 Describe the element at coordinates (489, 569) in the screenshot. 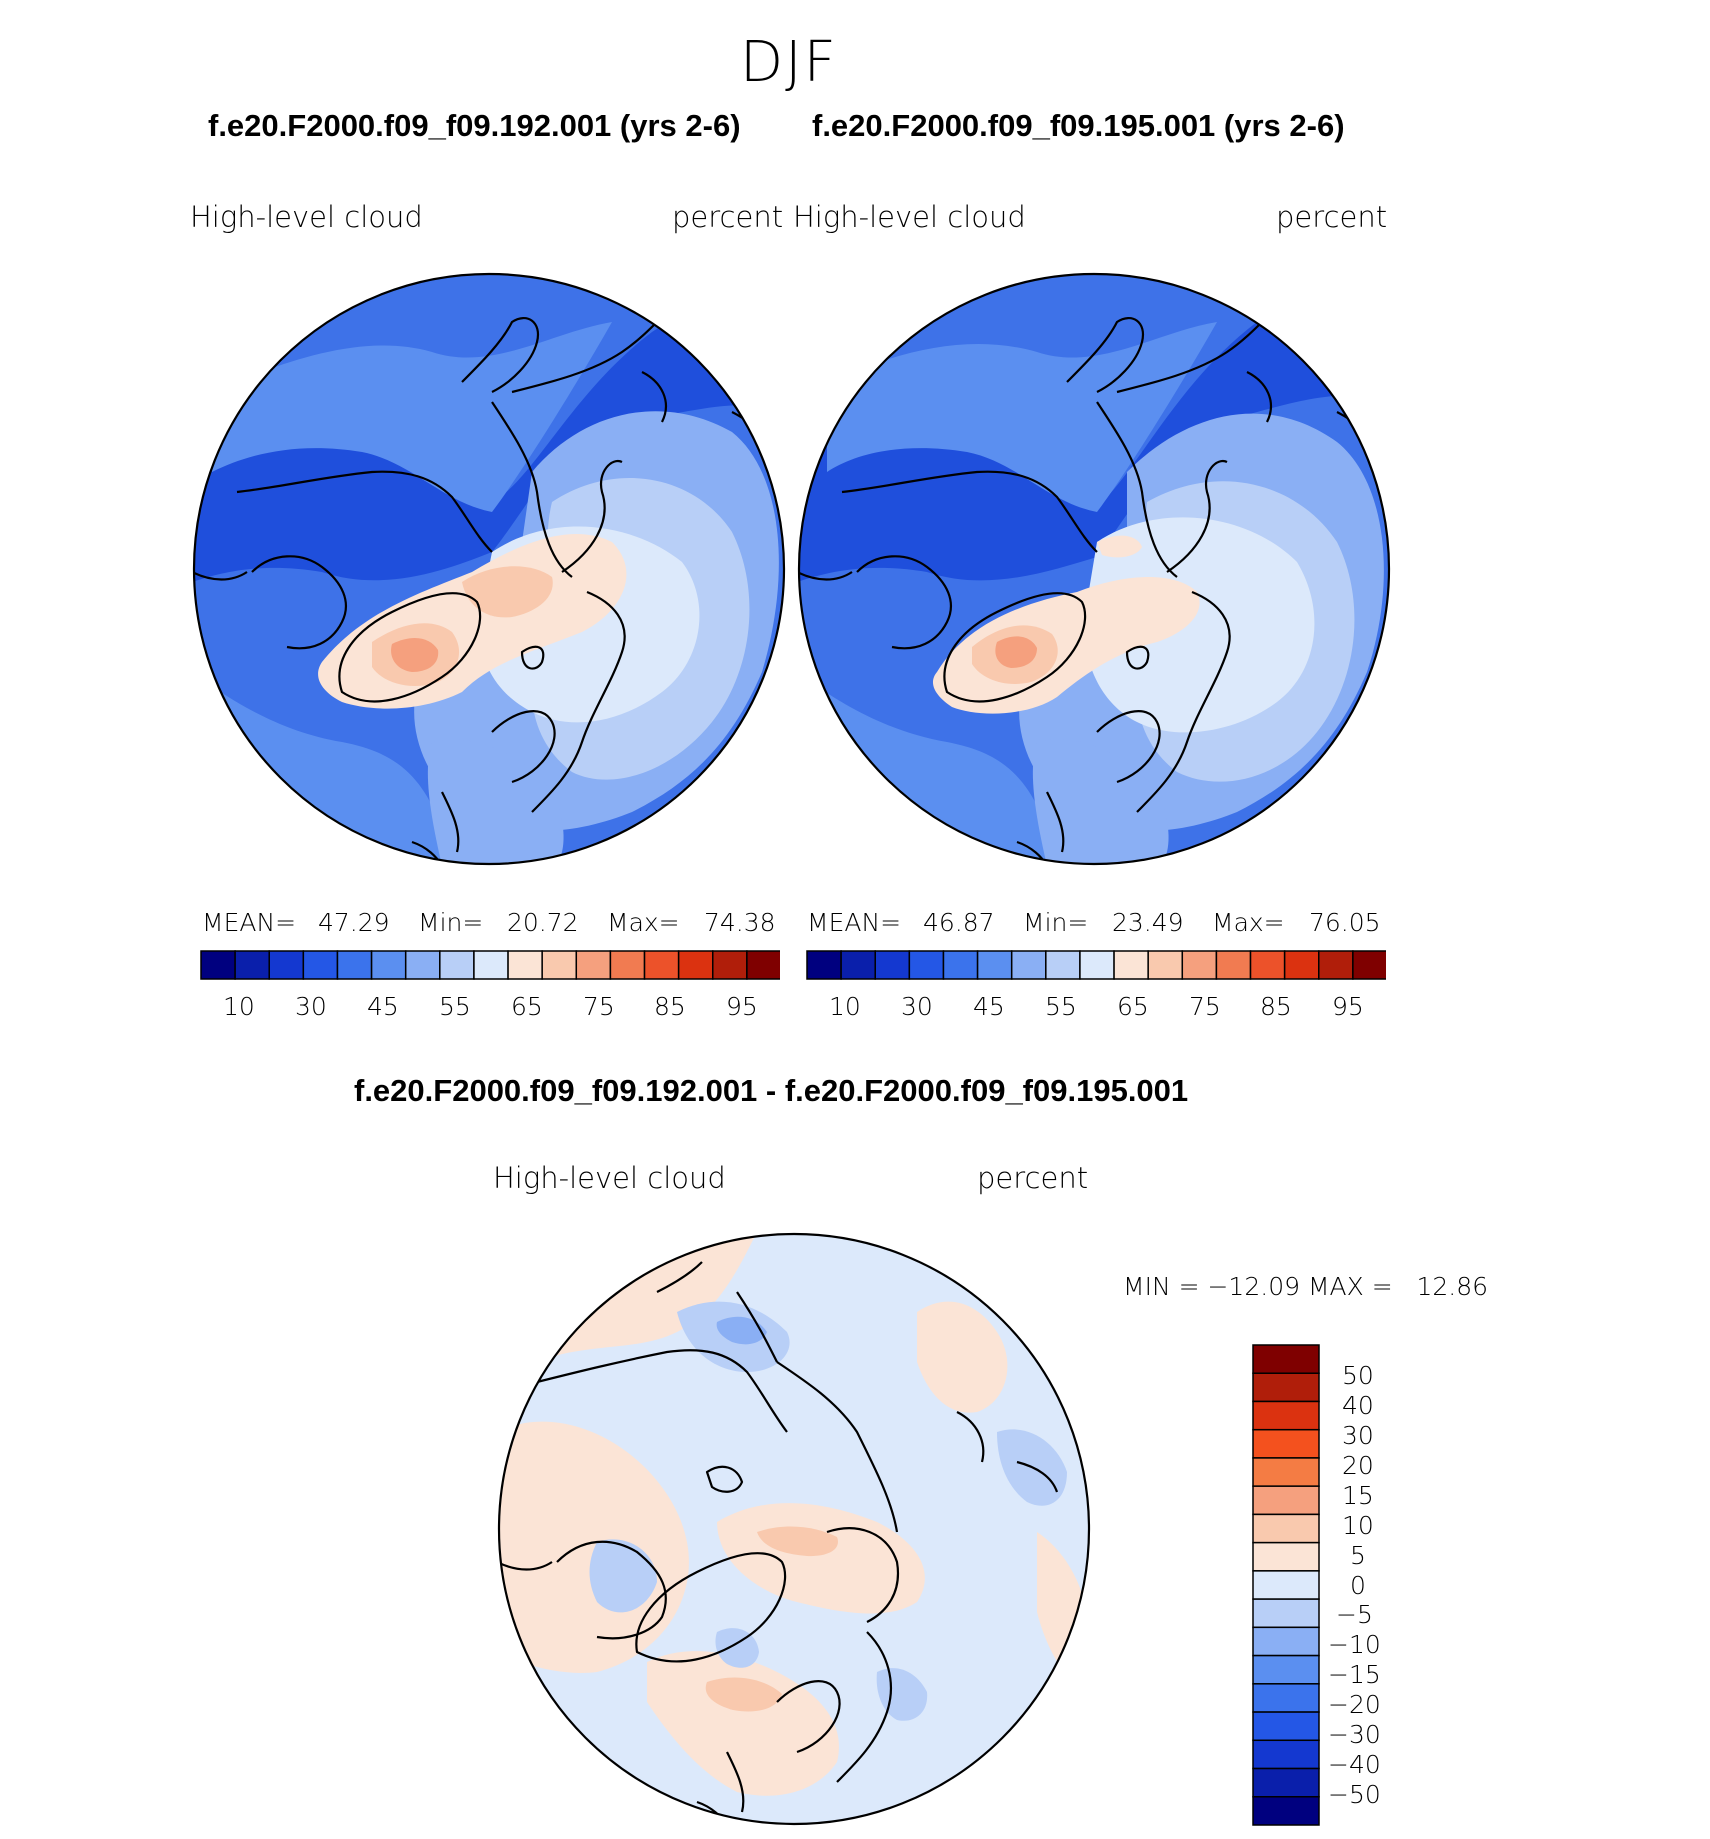

I see `panel-1-polar-map` at that location.